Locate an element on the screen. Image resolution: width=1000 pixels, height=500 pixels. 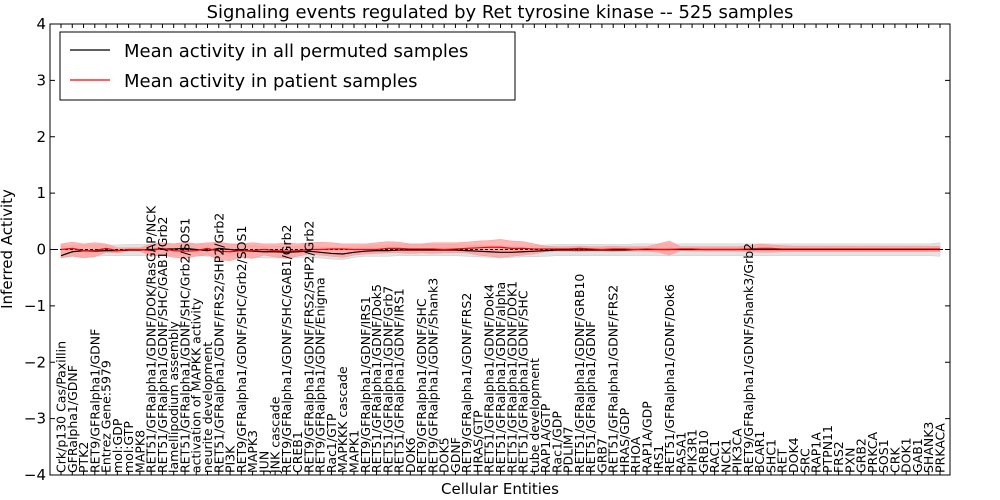
x-tick-label: RET9/GFRalpha1/GDNF/Shank3 is located at coordinates (432, 375).